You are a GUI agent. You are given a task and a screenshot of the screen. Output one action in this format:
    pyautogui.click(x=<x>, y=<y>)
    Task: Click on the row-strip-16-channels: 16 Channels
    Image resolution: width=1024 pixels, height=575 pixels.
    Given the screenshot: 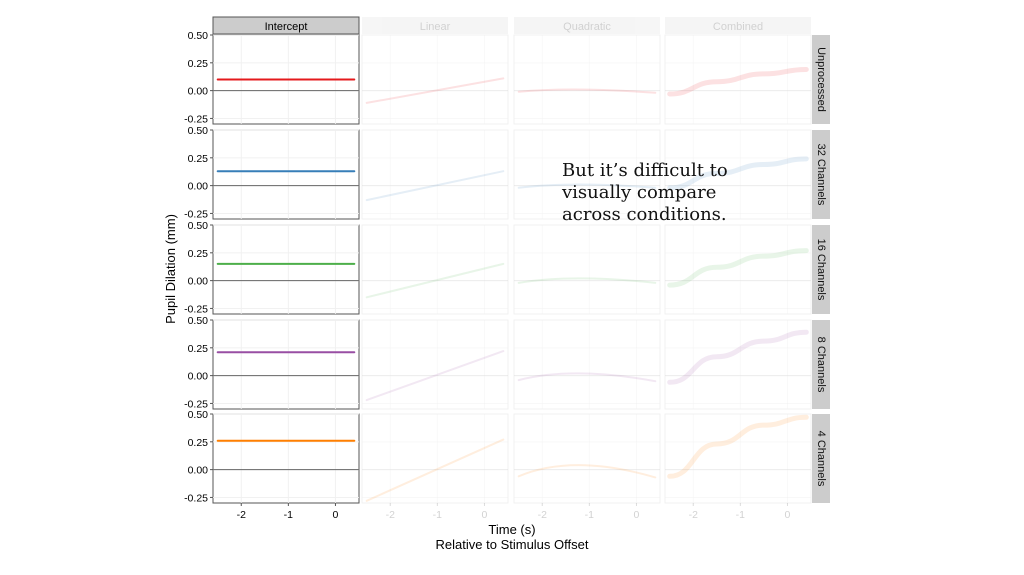 What is the action you would take?
    pyautogui.click(x=821, y=269)
    